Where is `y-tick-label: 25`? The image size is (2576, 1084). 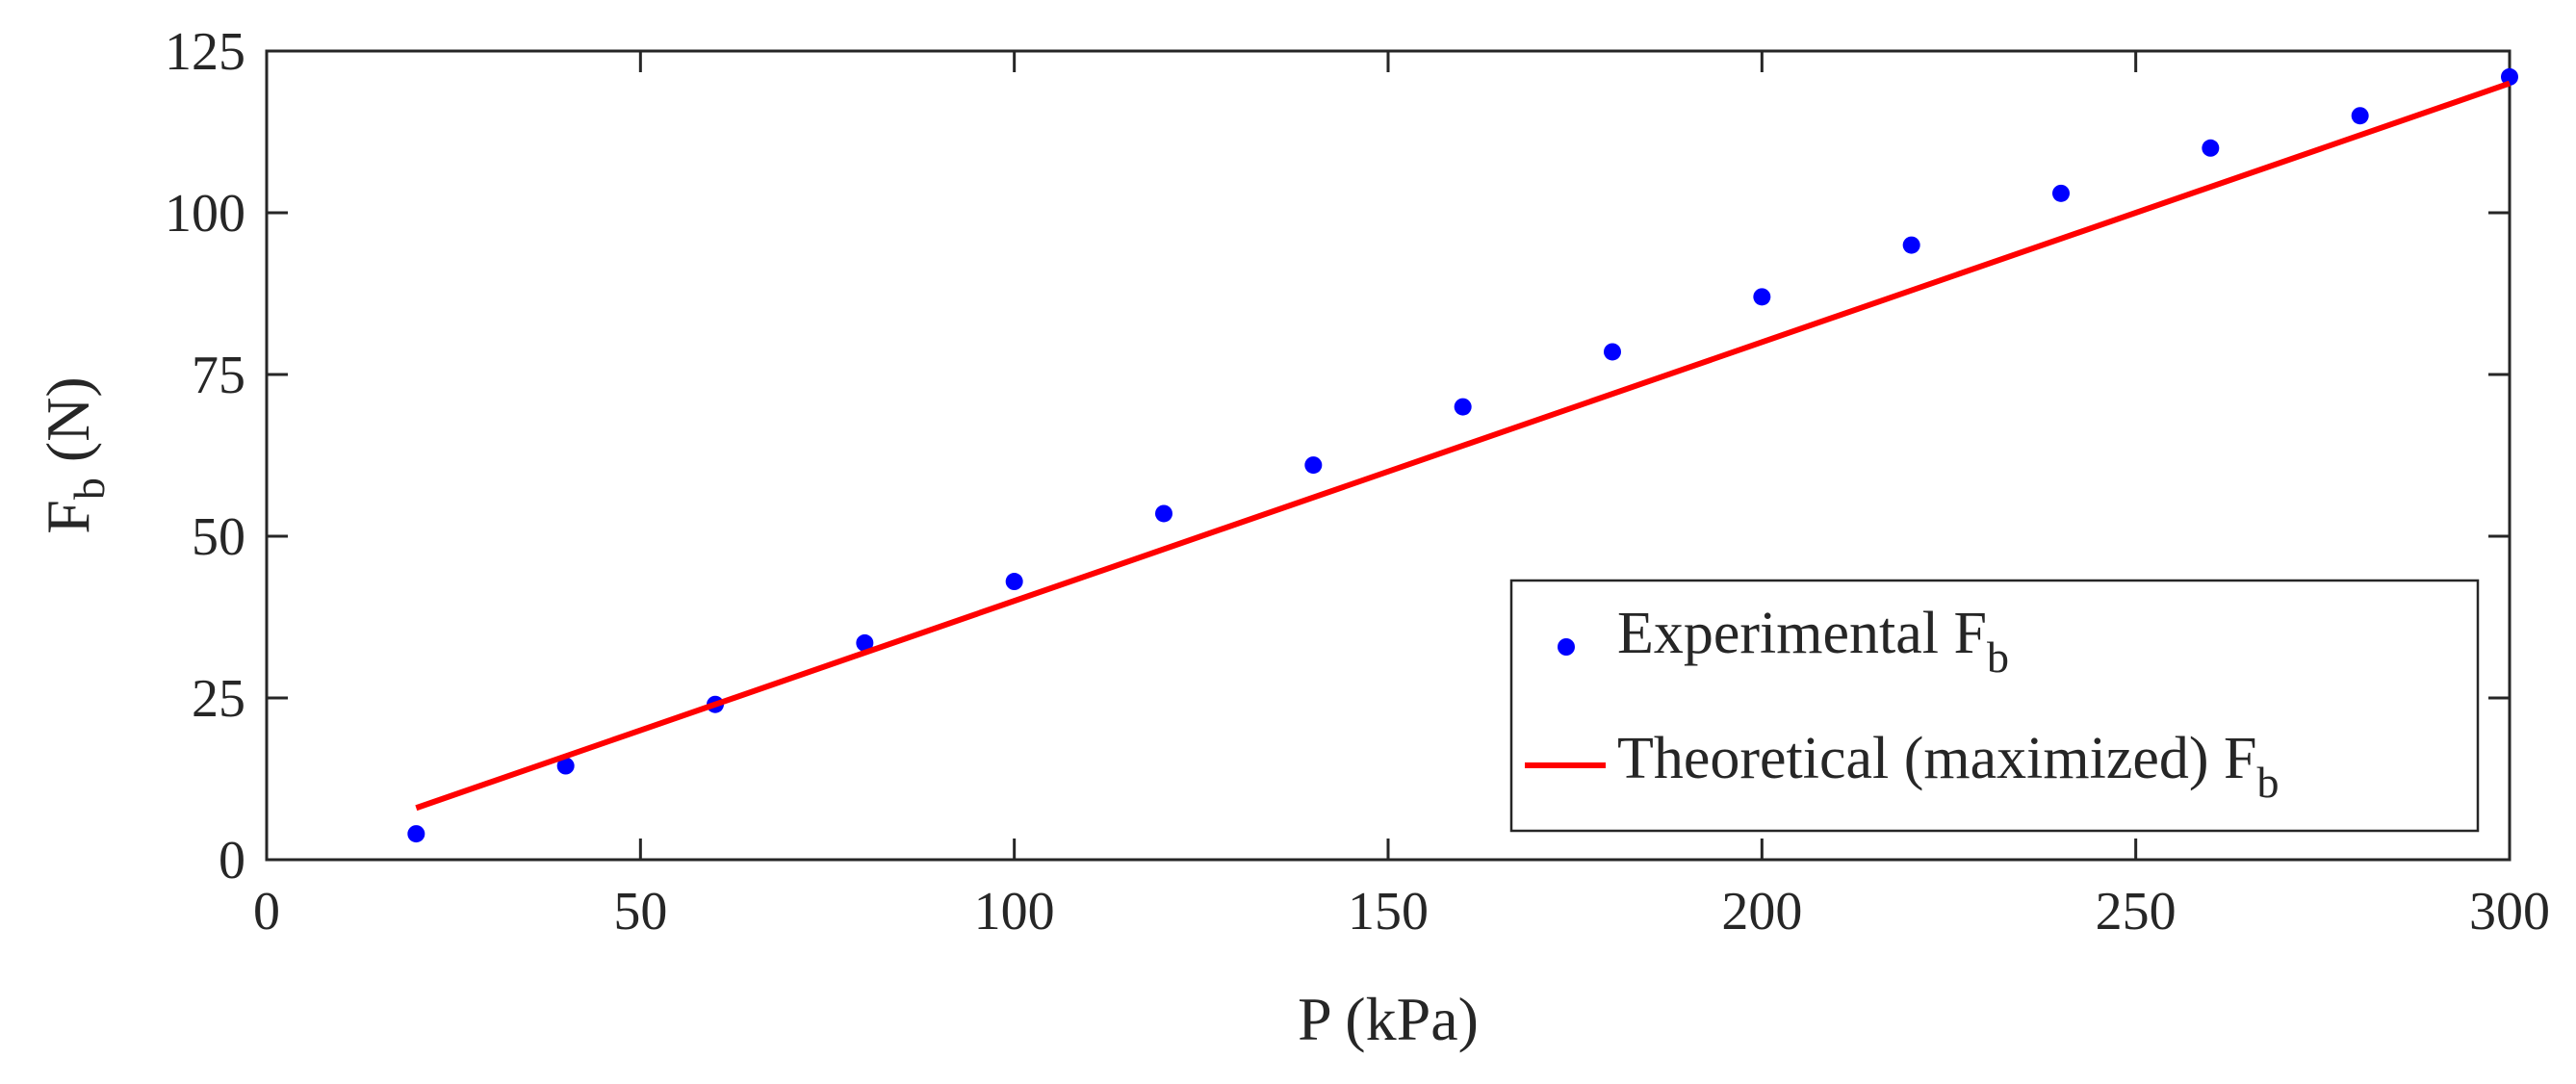
y-tick-label: 25 is located at coordinates (218, 699).